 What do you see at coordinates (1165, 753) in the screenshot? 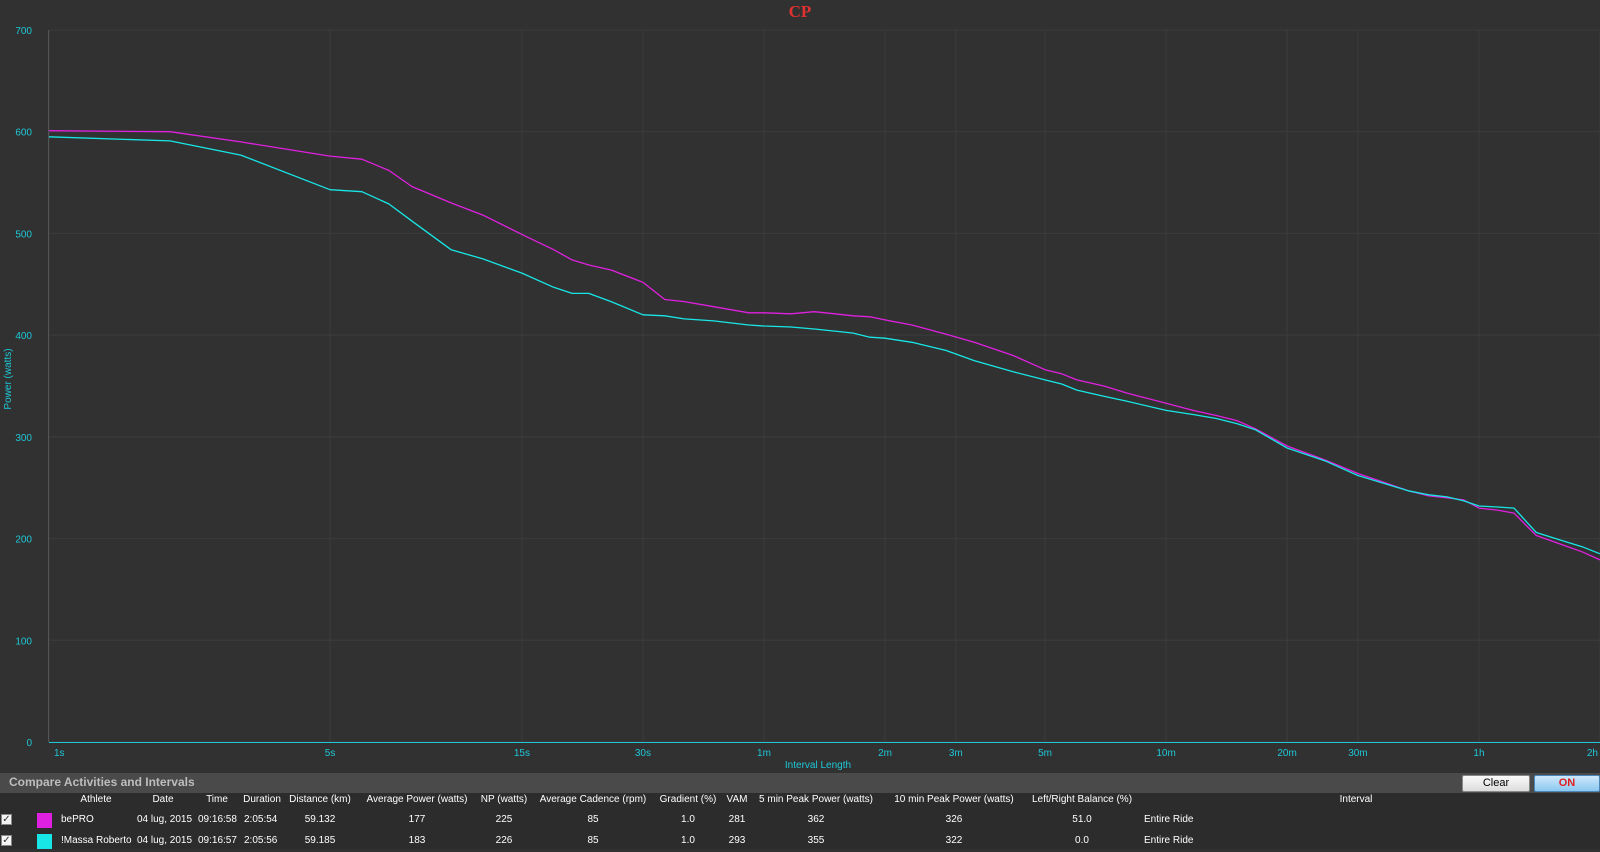
I see `x-tick-label: 10m` at bounding box center [1165, 753].